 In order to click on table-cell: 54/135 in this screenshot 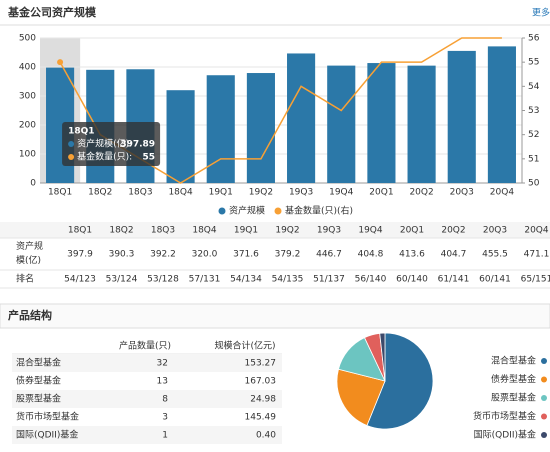, I will do `click(288, 280)`.